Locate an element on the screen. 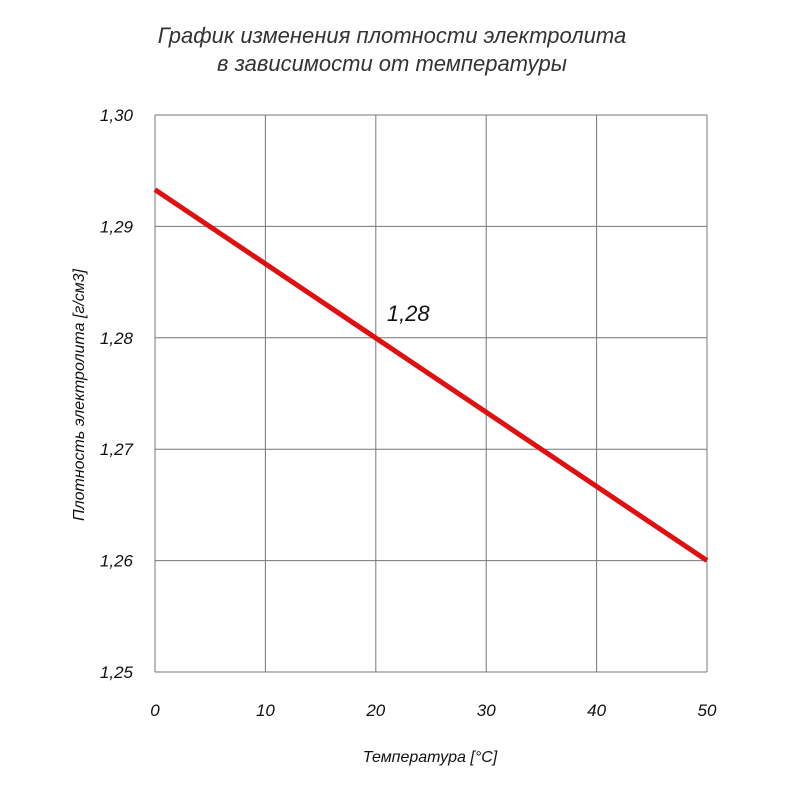 This screenshot has height=800, width=800. y-tick-label: 1,28 is located at coordinates (117, 338).